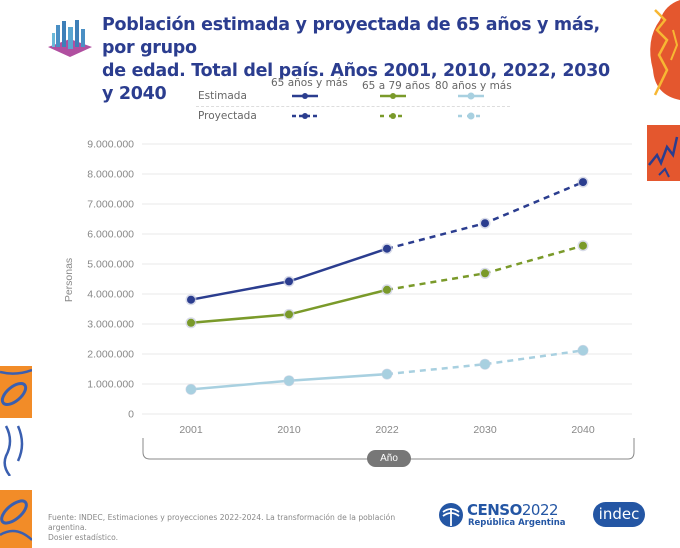 The width and height of the screenshot is (680, 548). What do you see at coordinates (305, 96) in the screenshot?
I see `legend-swatch-total-estimated` at bounding box center [305, 96].